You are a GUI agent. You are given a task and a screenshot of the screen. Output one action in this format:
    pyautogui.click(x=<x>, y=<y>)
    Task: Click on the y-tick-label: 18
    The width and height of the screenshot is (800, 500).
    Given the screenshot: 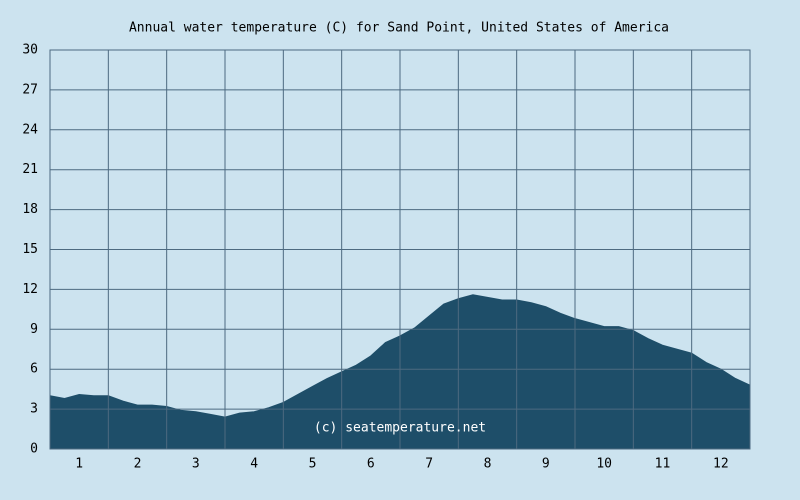 What is the action you would take?
    pyautogui.click(x=30, y=209)
    